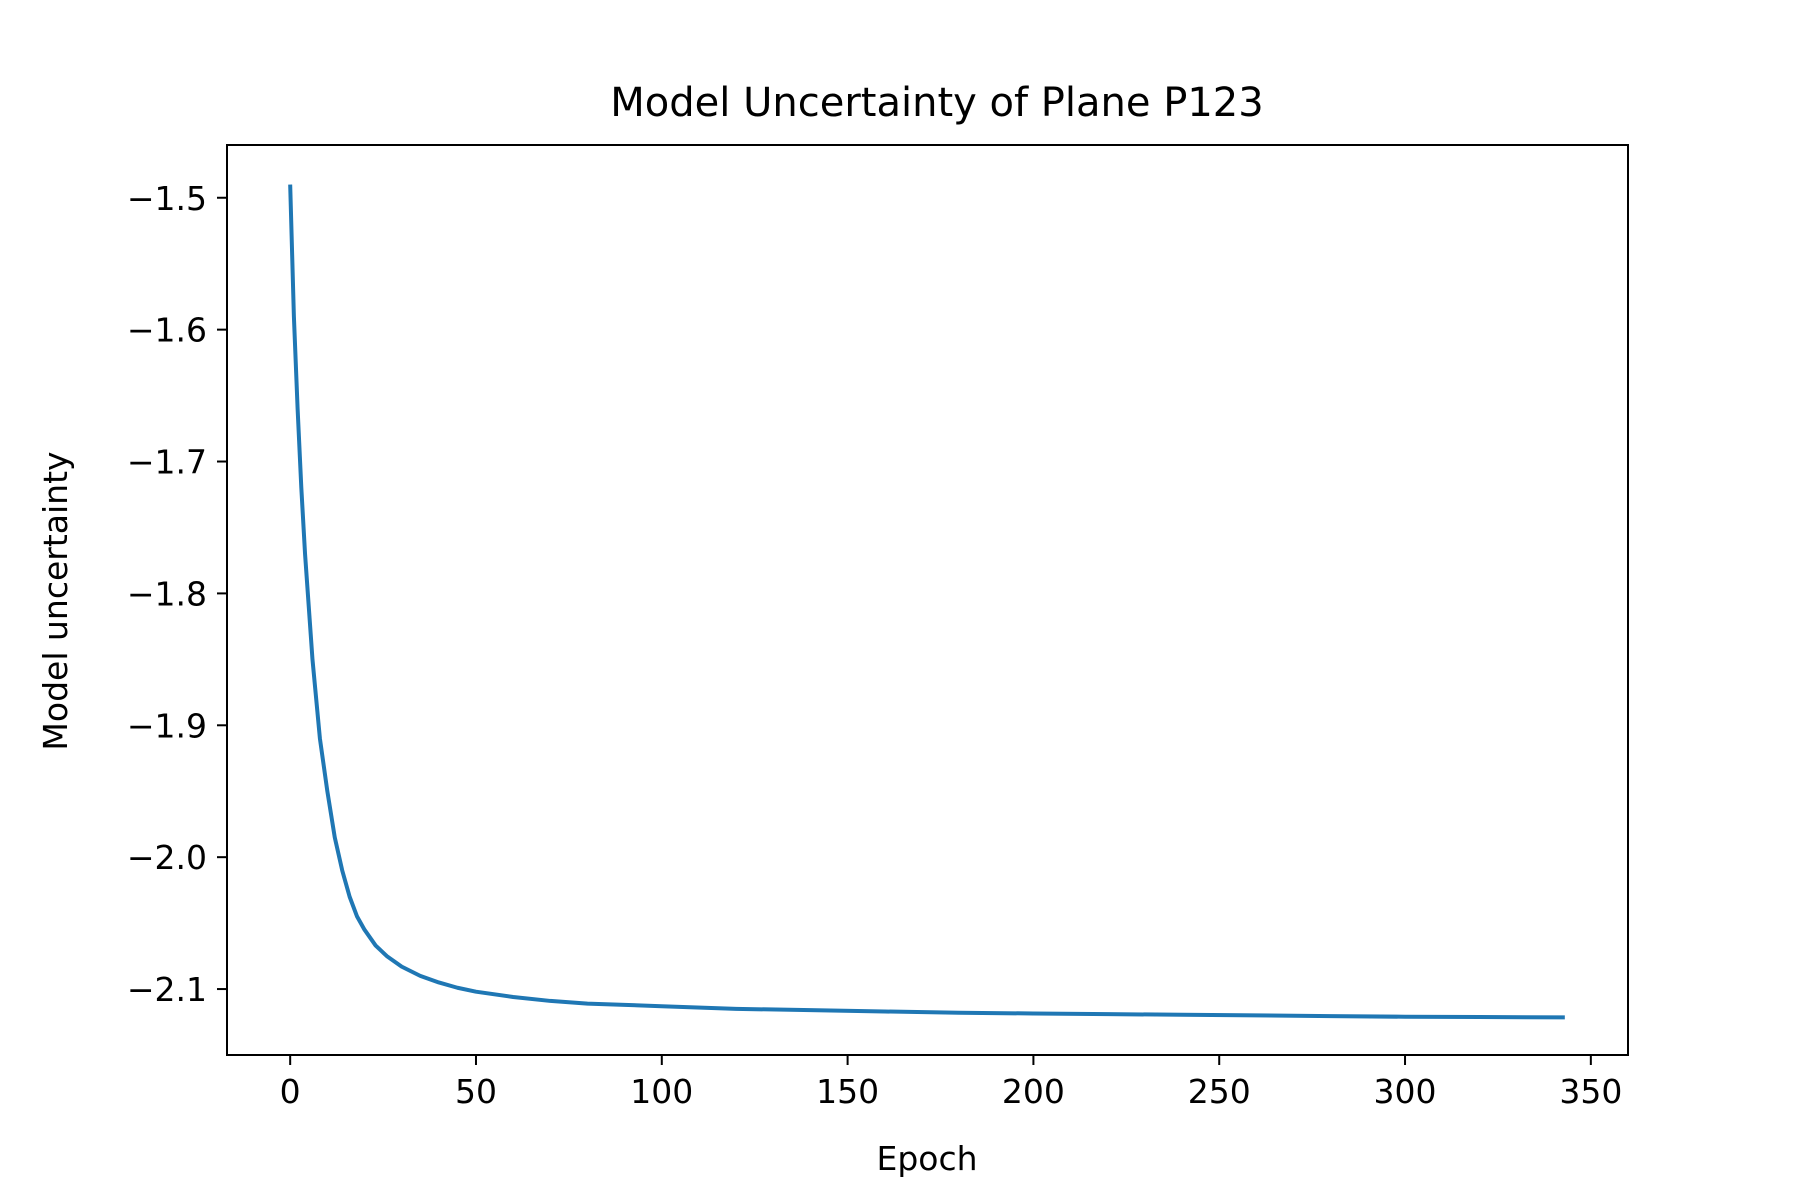 This screenshot has height=1200, width=1800. I want to click on x-axis: 0 50 100 150 200 250 300 350, so click(951, 1083).